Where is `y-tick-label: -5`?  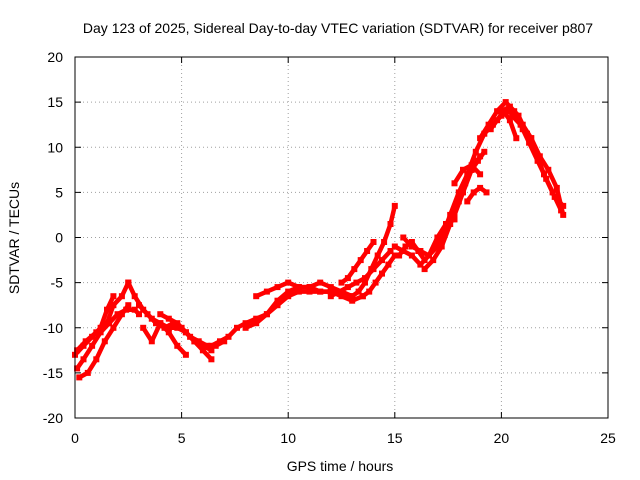
y-tick-label: -5 is located at coordinates (57, 283).